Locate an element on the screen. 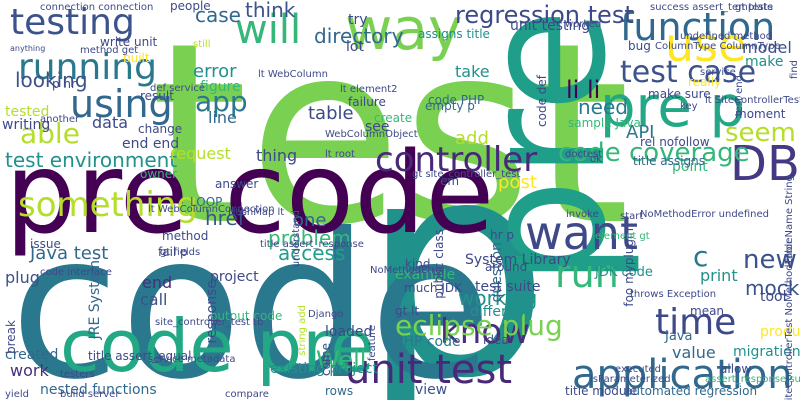 The height and width of the screenshot is (400, 800). word-thing: thing is located at coordinates (277, 155).